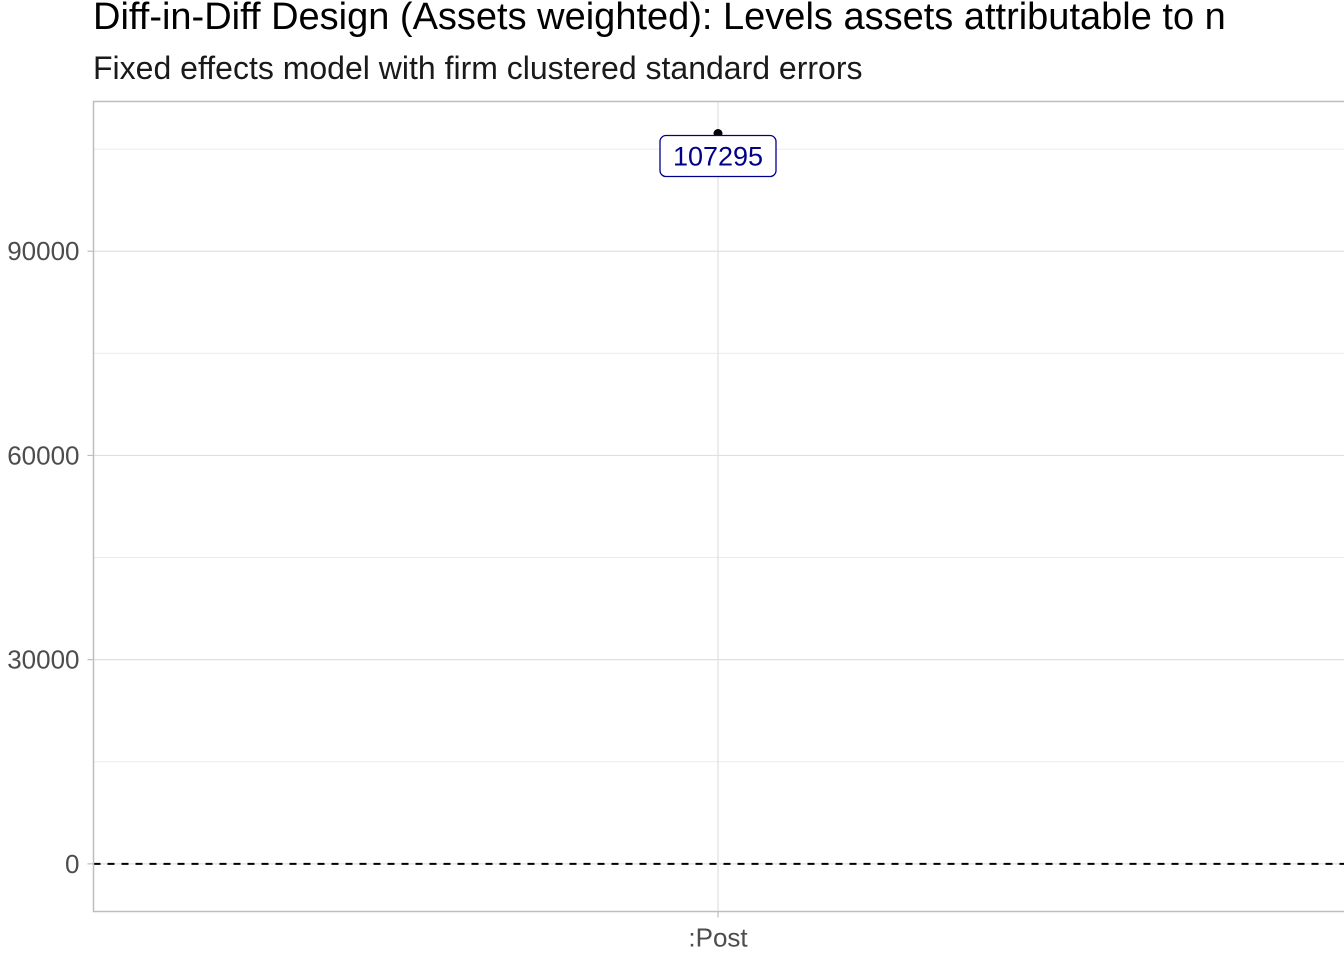 The width and height of the screenshot is (1344, 960). I want to click on y-tick-label: 60000, so click(43, 455).